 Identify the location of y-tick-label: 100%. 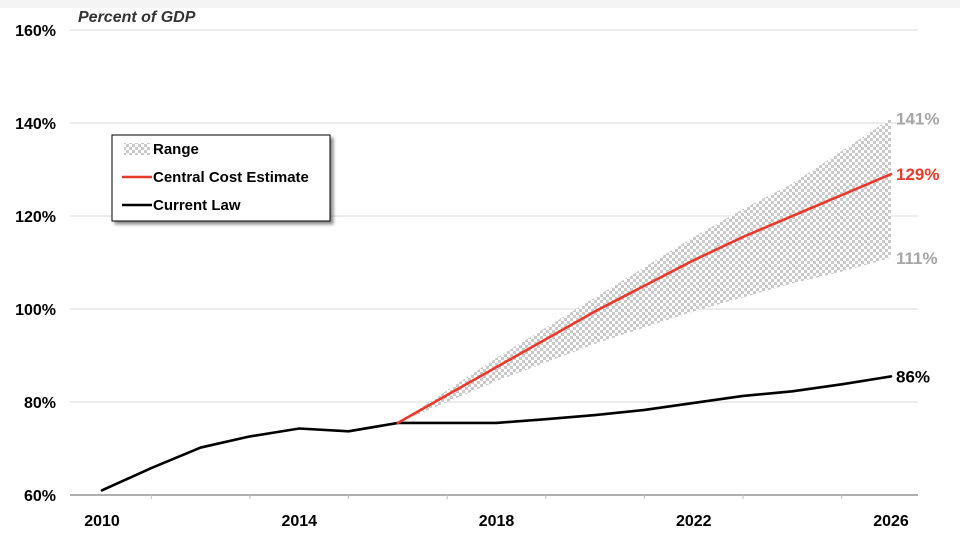
(35, 310).